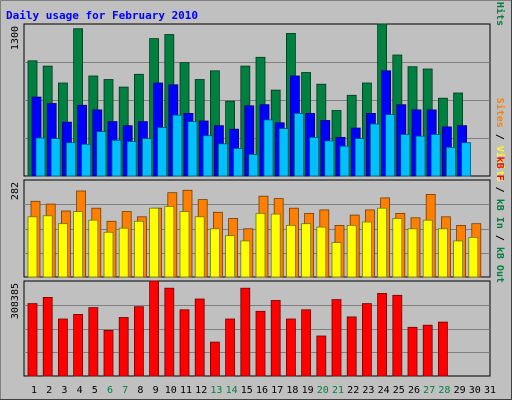 Image resolution: width=512 pixels, height=400 pixels. Describe the element at coordinates (156, 390) in the screenshot. I see `x-tick-label-9: 9` at that location.